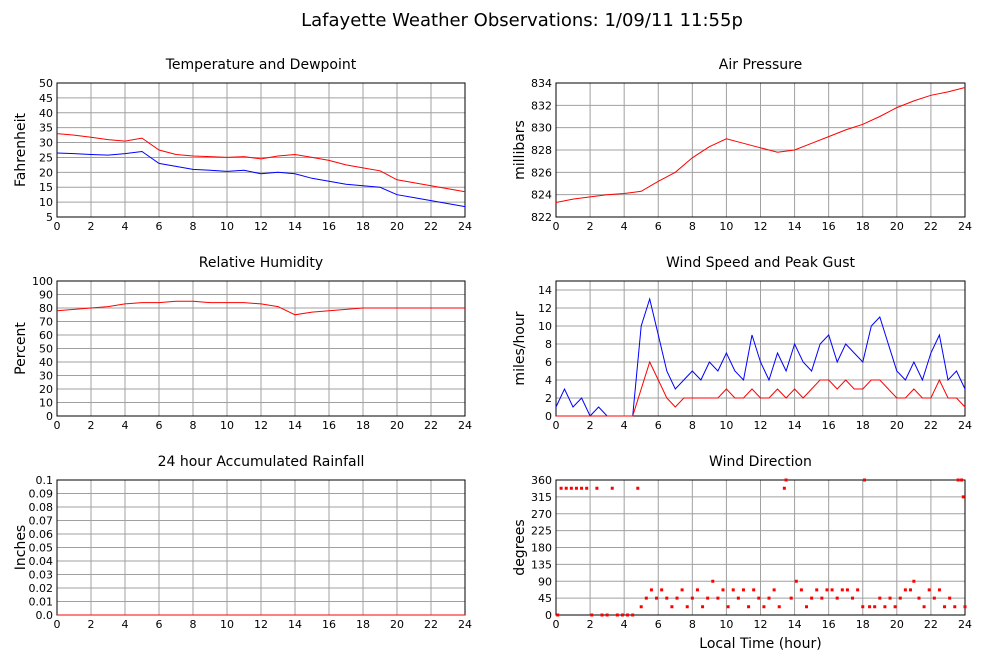 Image resolution: width=999 pixels, height=663 pixels. Describe the element at coordinates (548, 362) in the screenshot. I see `y-tick-label: 6` at that location.